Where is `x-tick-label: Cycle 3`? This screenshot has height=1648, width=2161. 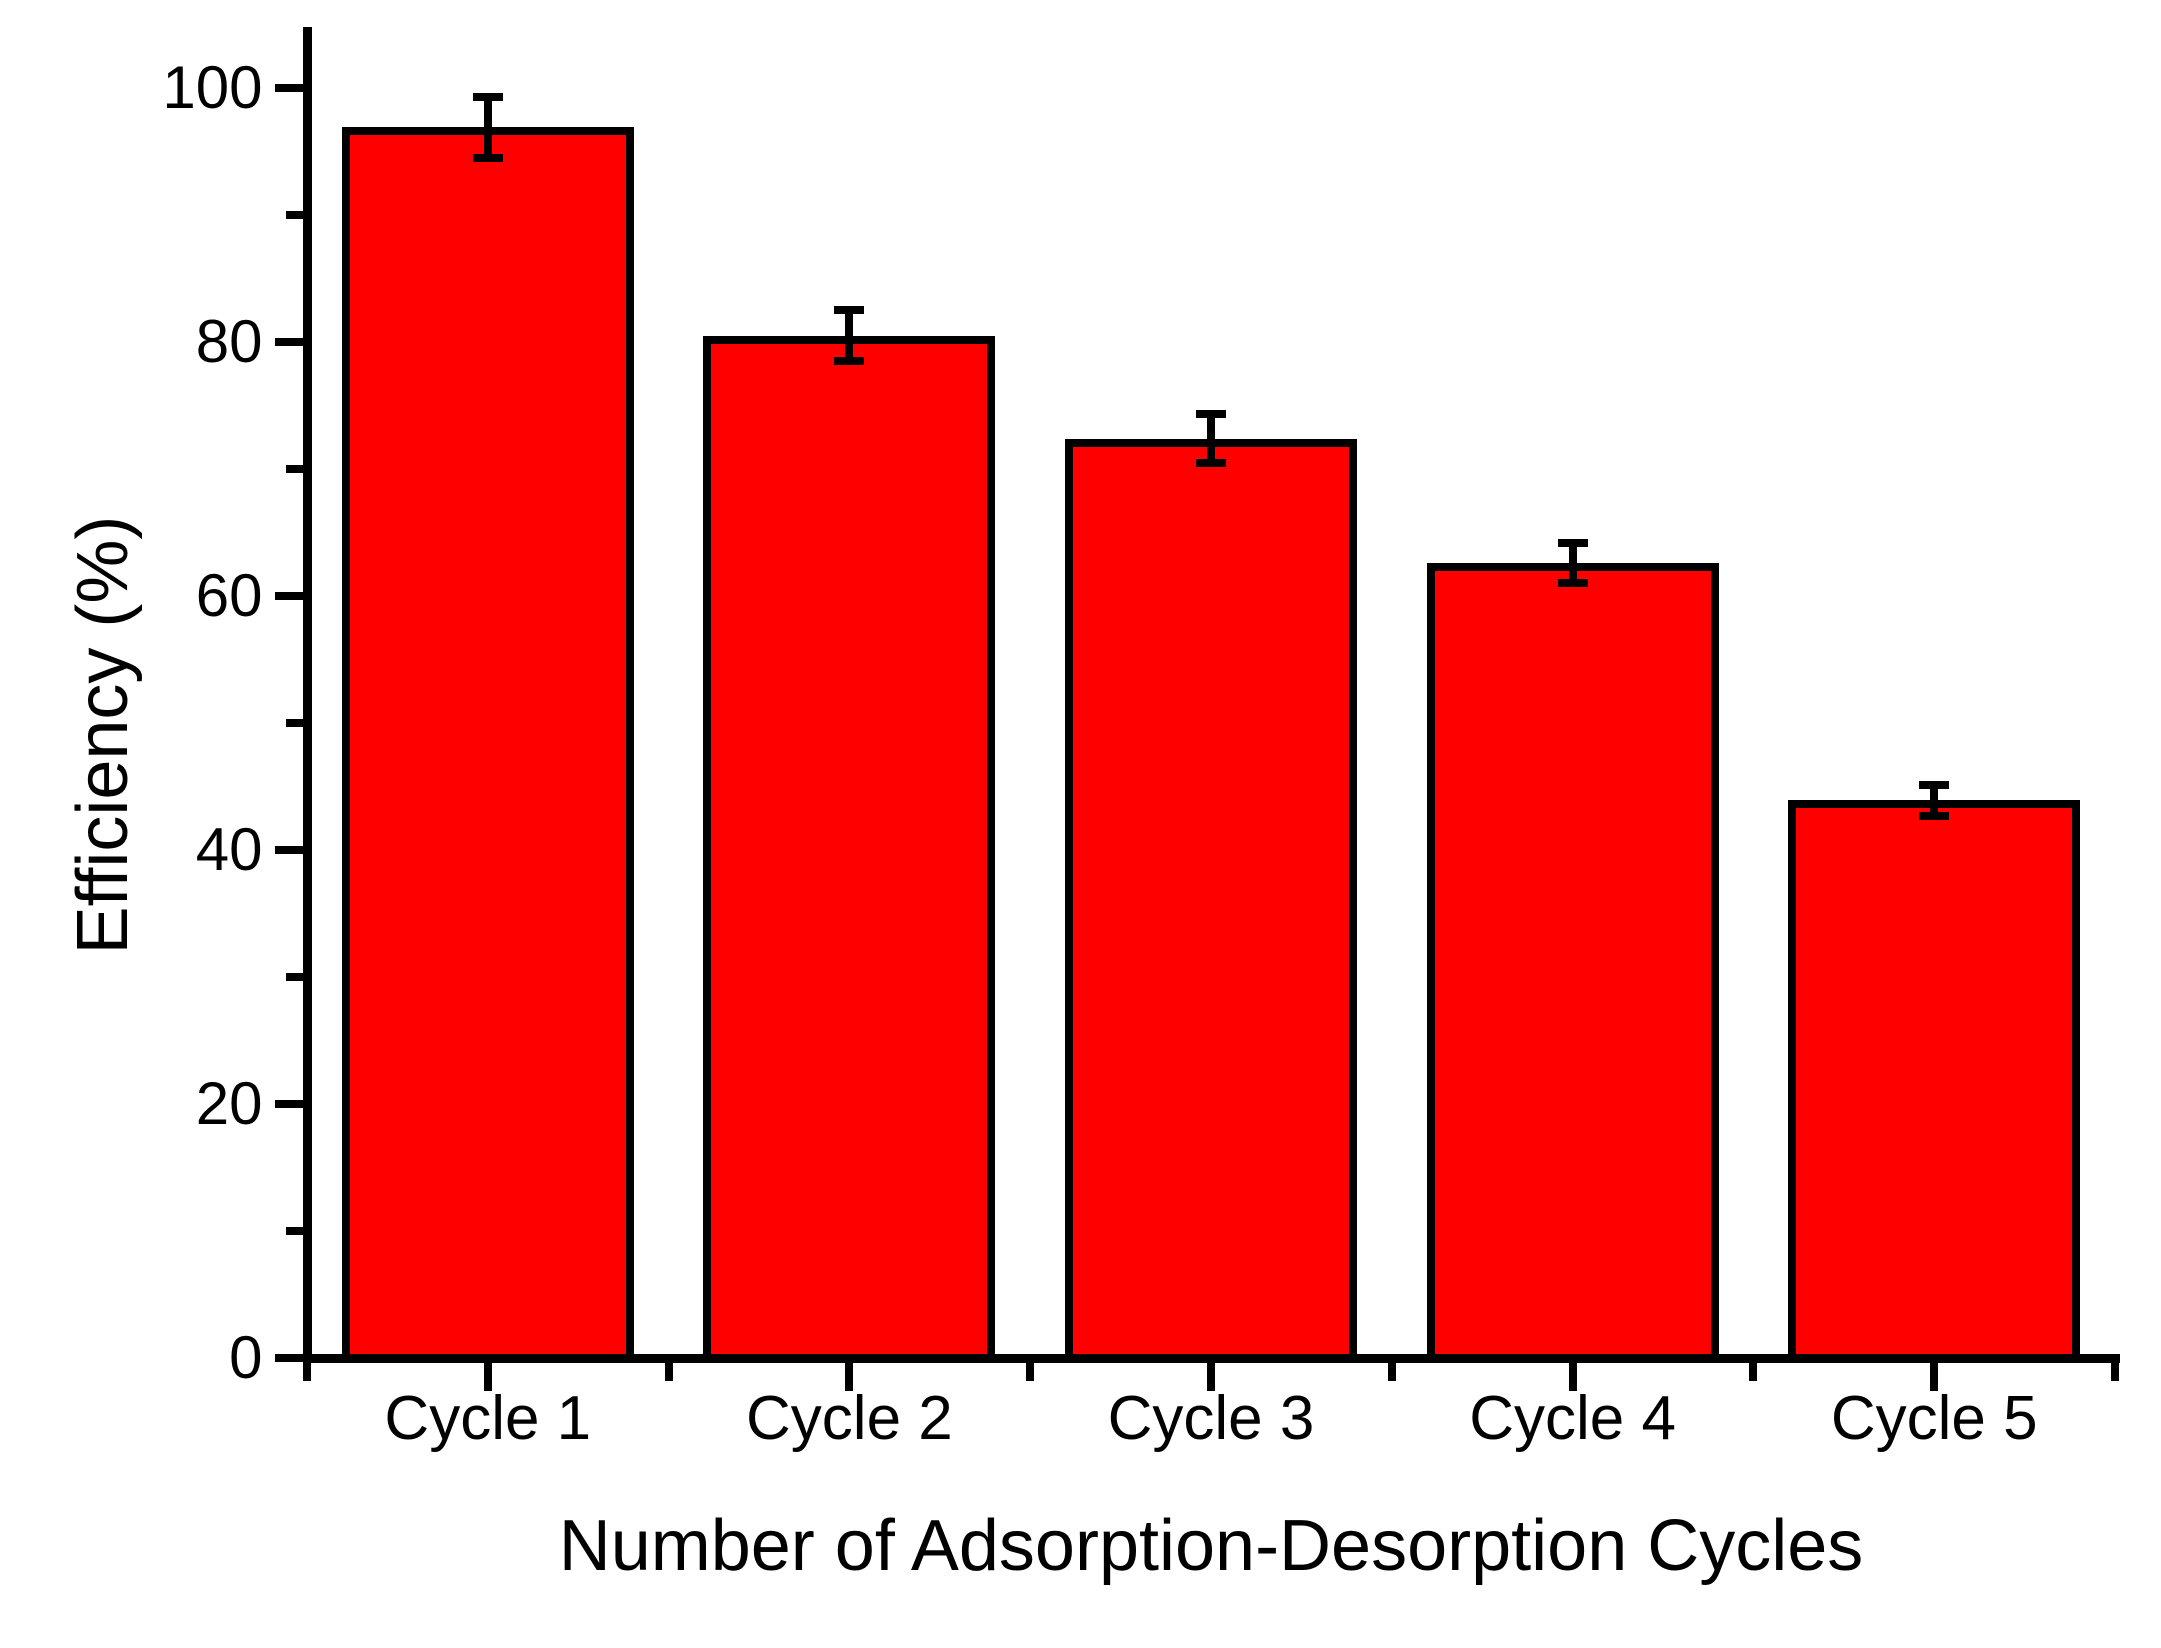 x-tick-label: Cycle 3 is located at coordinates (1211, 1418).